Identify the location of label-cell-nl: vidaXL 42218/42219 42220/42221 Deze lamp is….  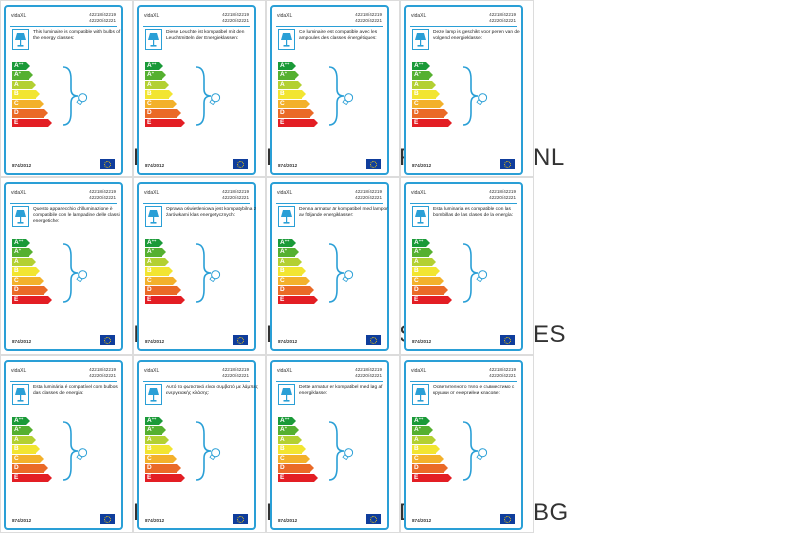
(482, 88).